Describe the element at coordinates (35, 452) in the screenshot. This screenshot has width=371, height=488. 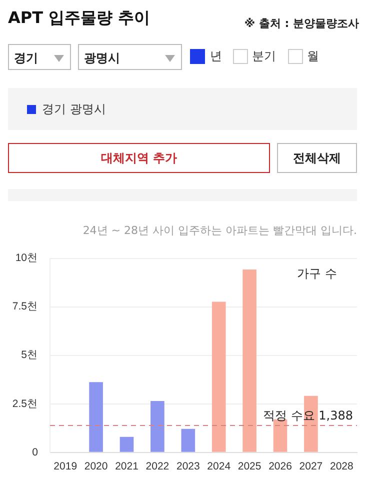
I see `y-tick-label: 0` at that location.